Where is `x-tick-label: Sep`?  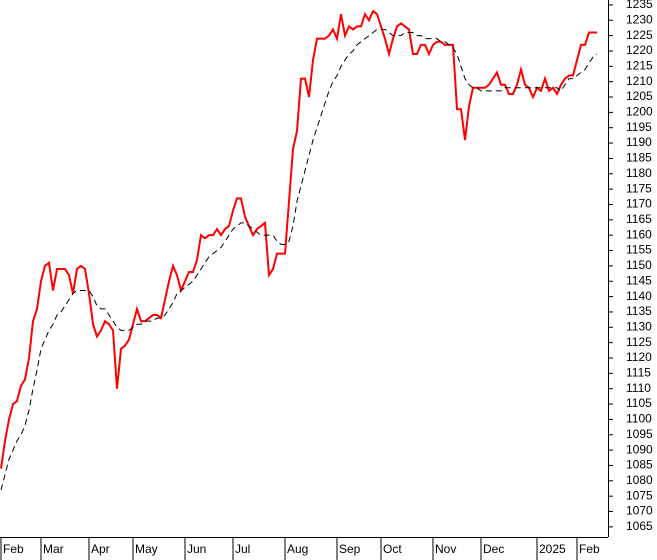 x-tick-label: Sep is located at coordinates (350, 549).